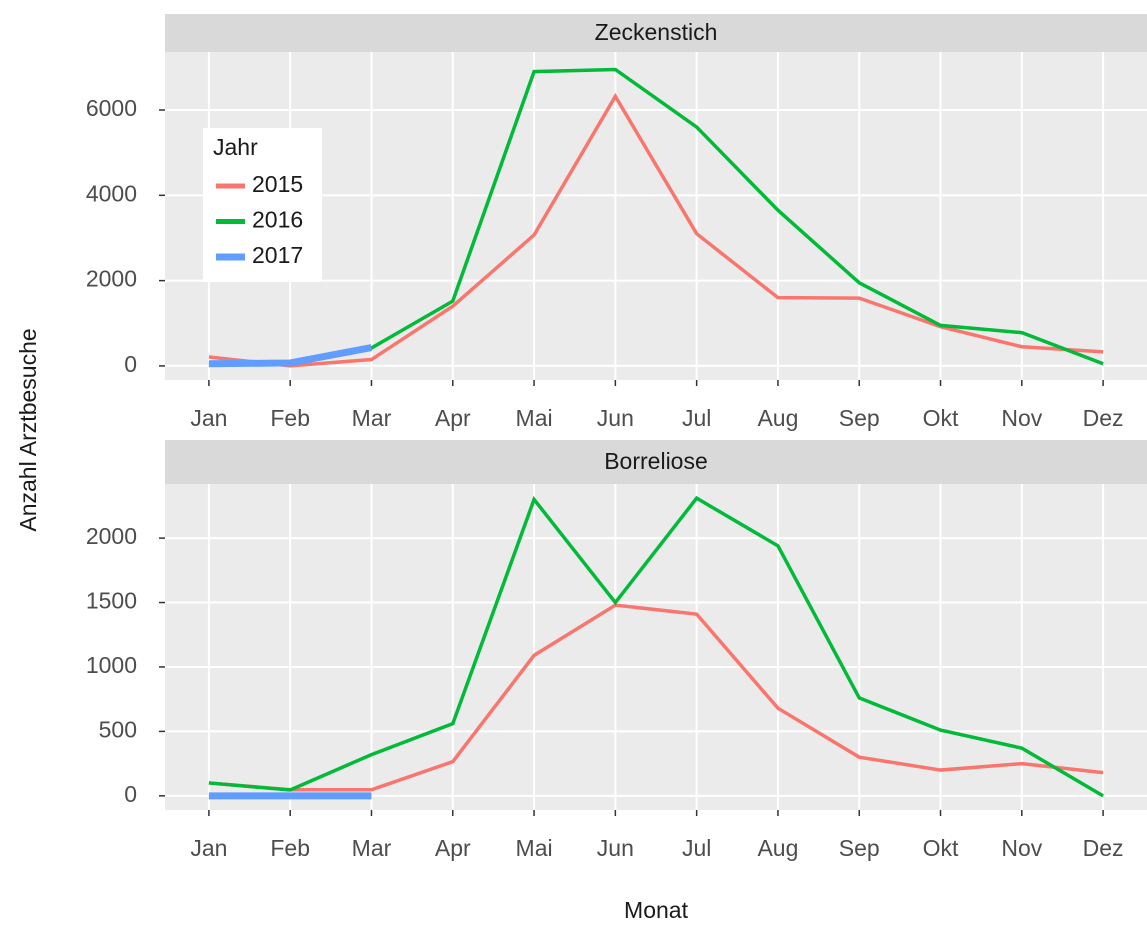 The height and width of the screenshot is (925, 1147). I want to click on legend-title: Jahr, so click(235, 147).